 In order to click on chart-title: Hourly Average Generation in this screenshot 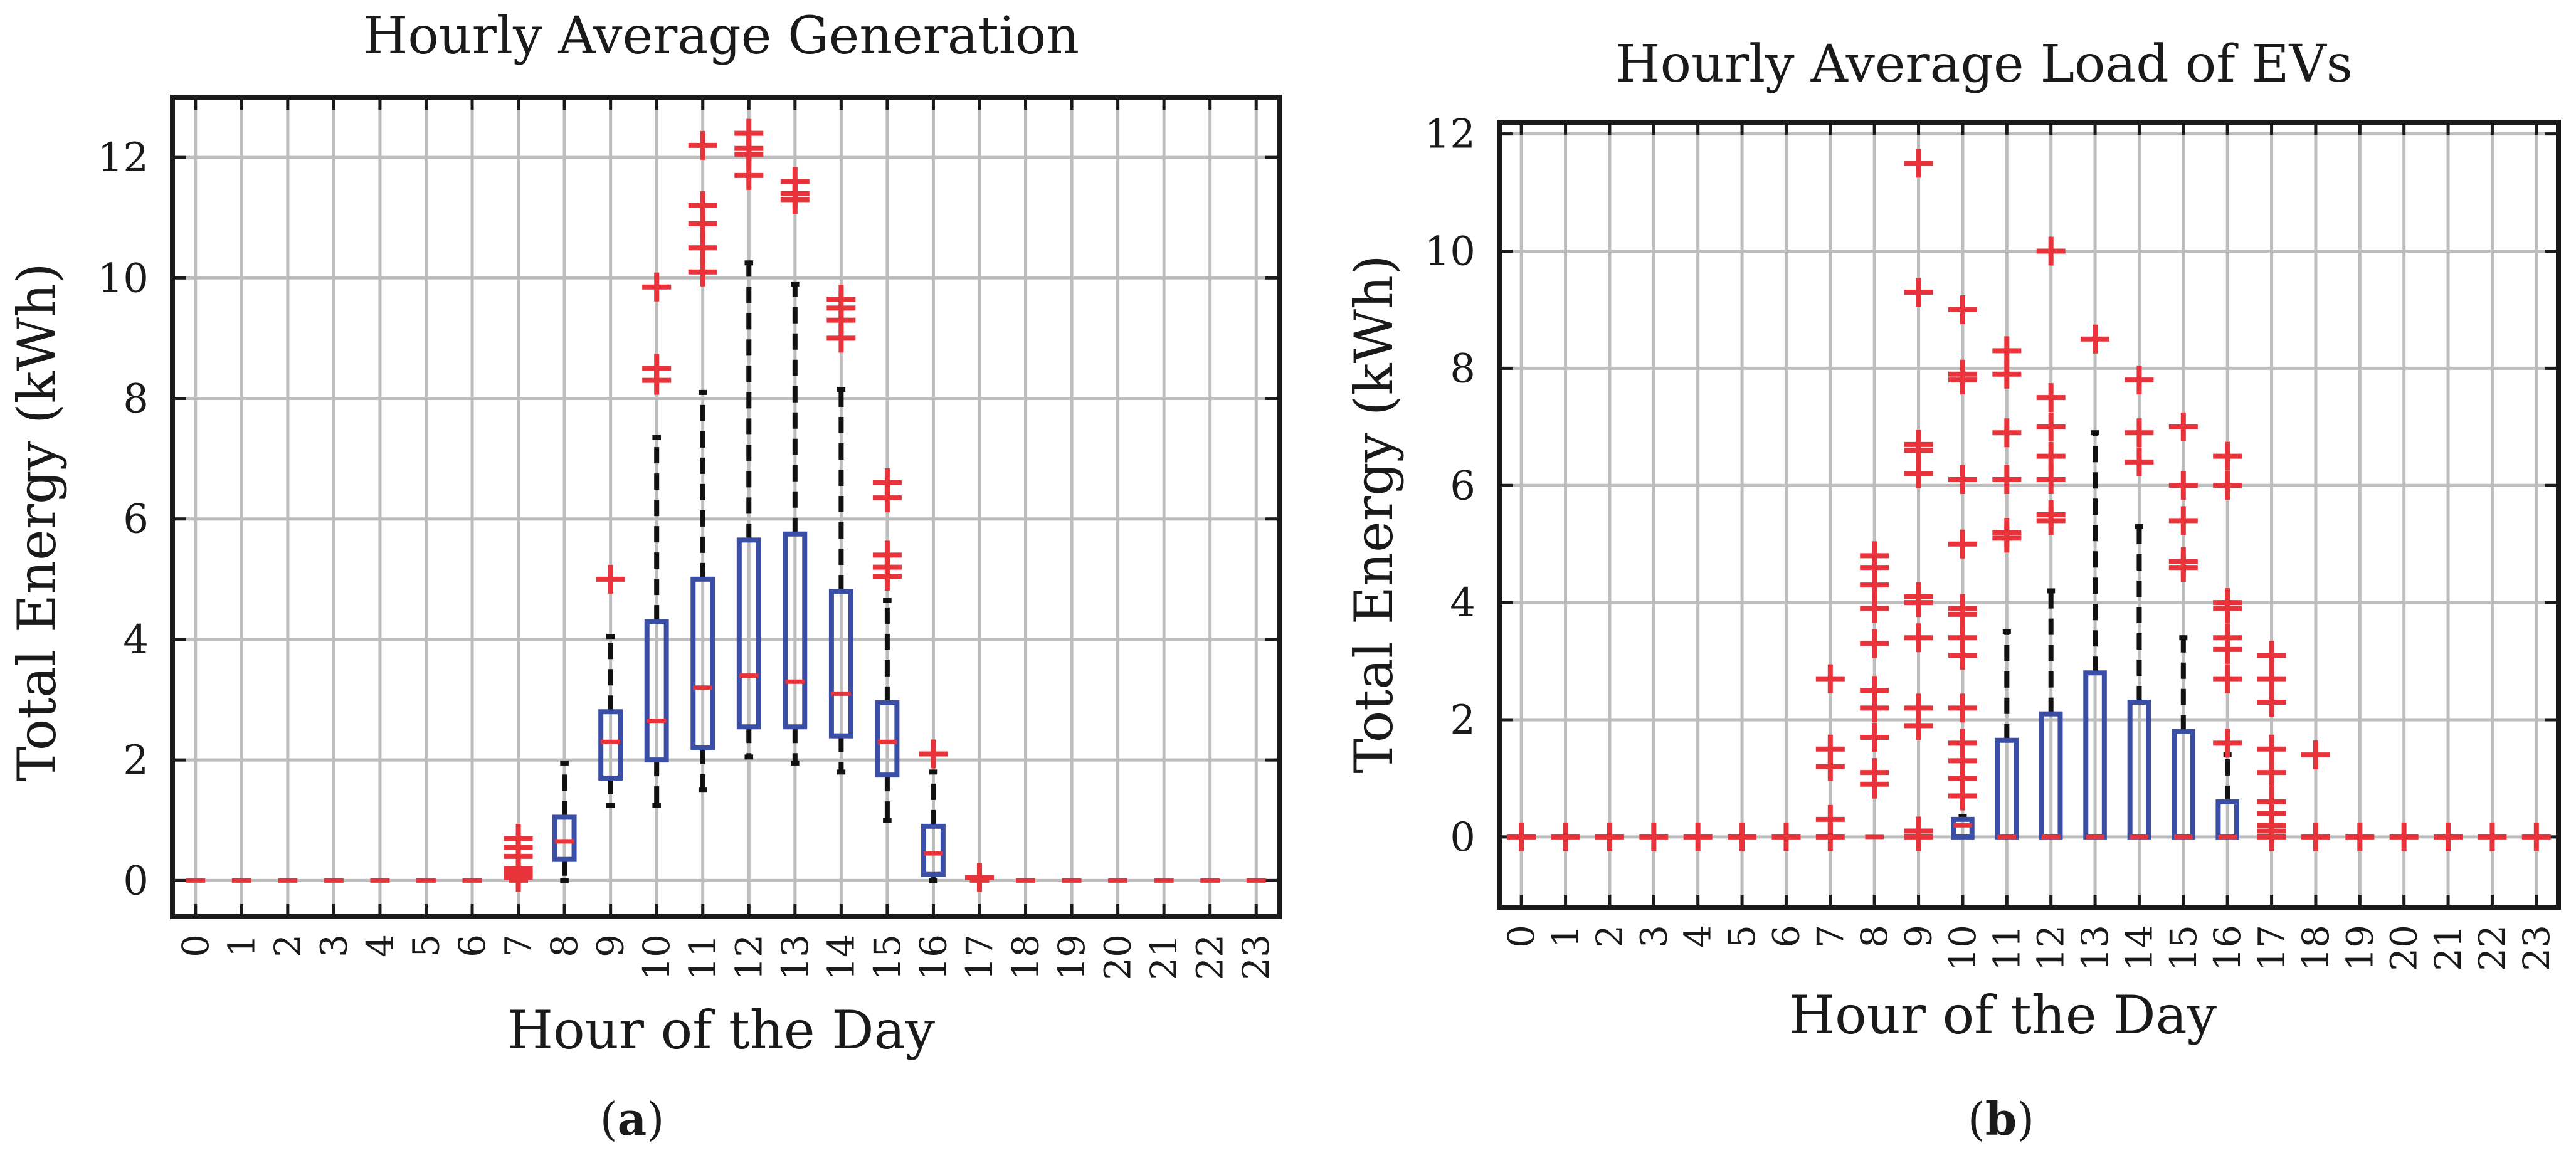, I will do `click(721, 36)`.